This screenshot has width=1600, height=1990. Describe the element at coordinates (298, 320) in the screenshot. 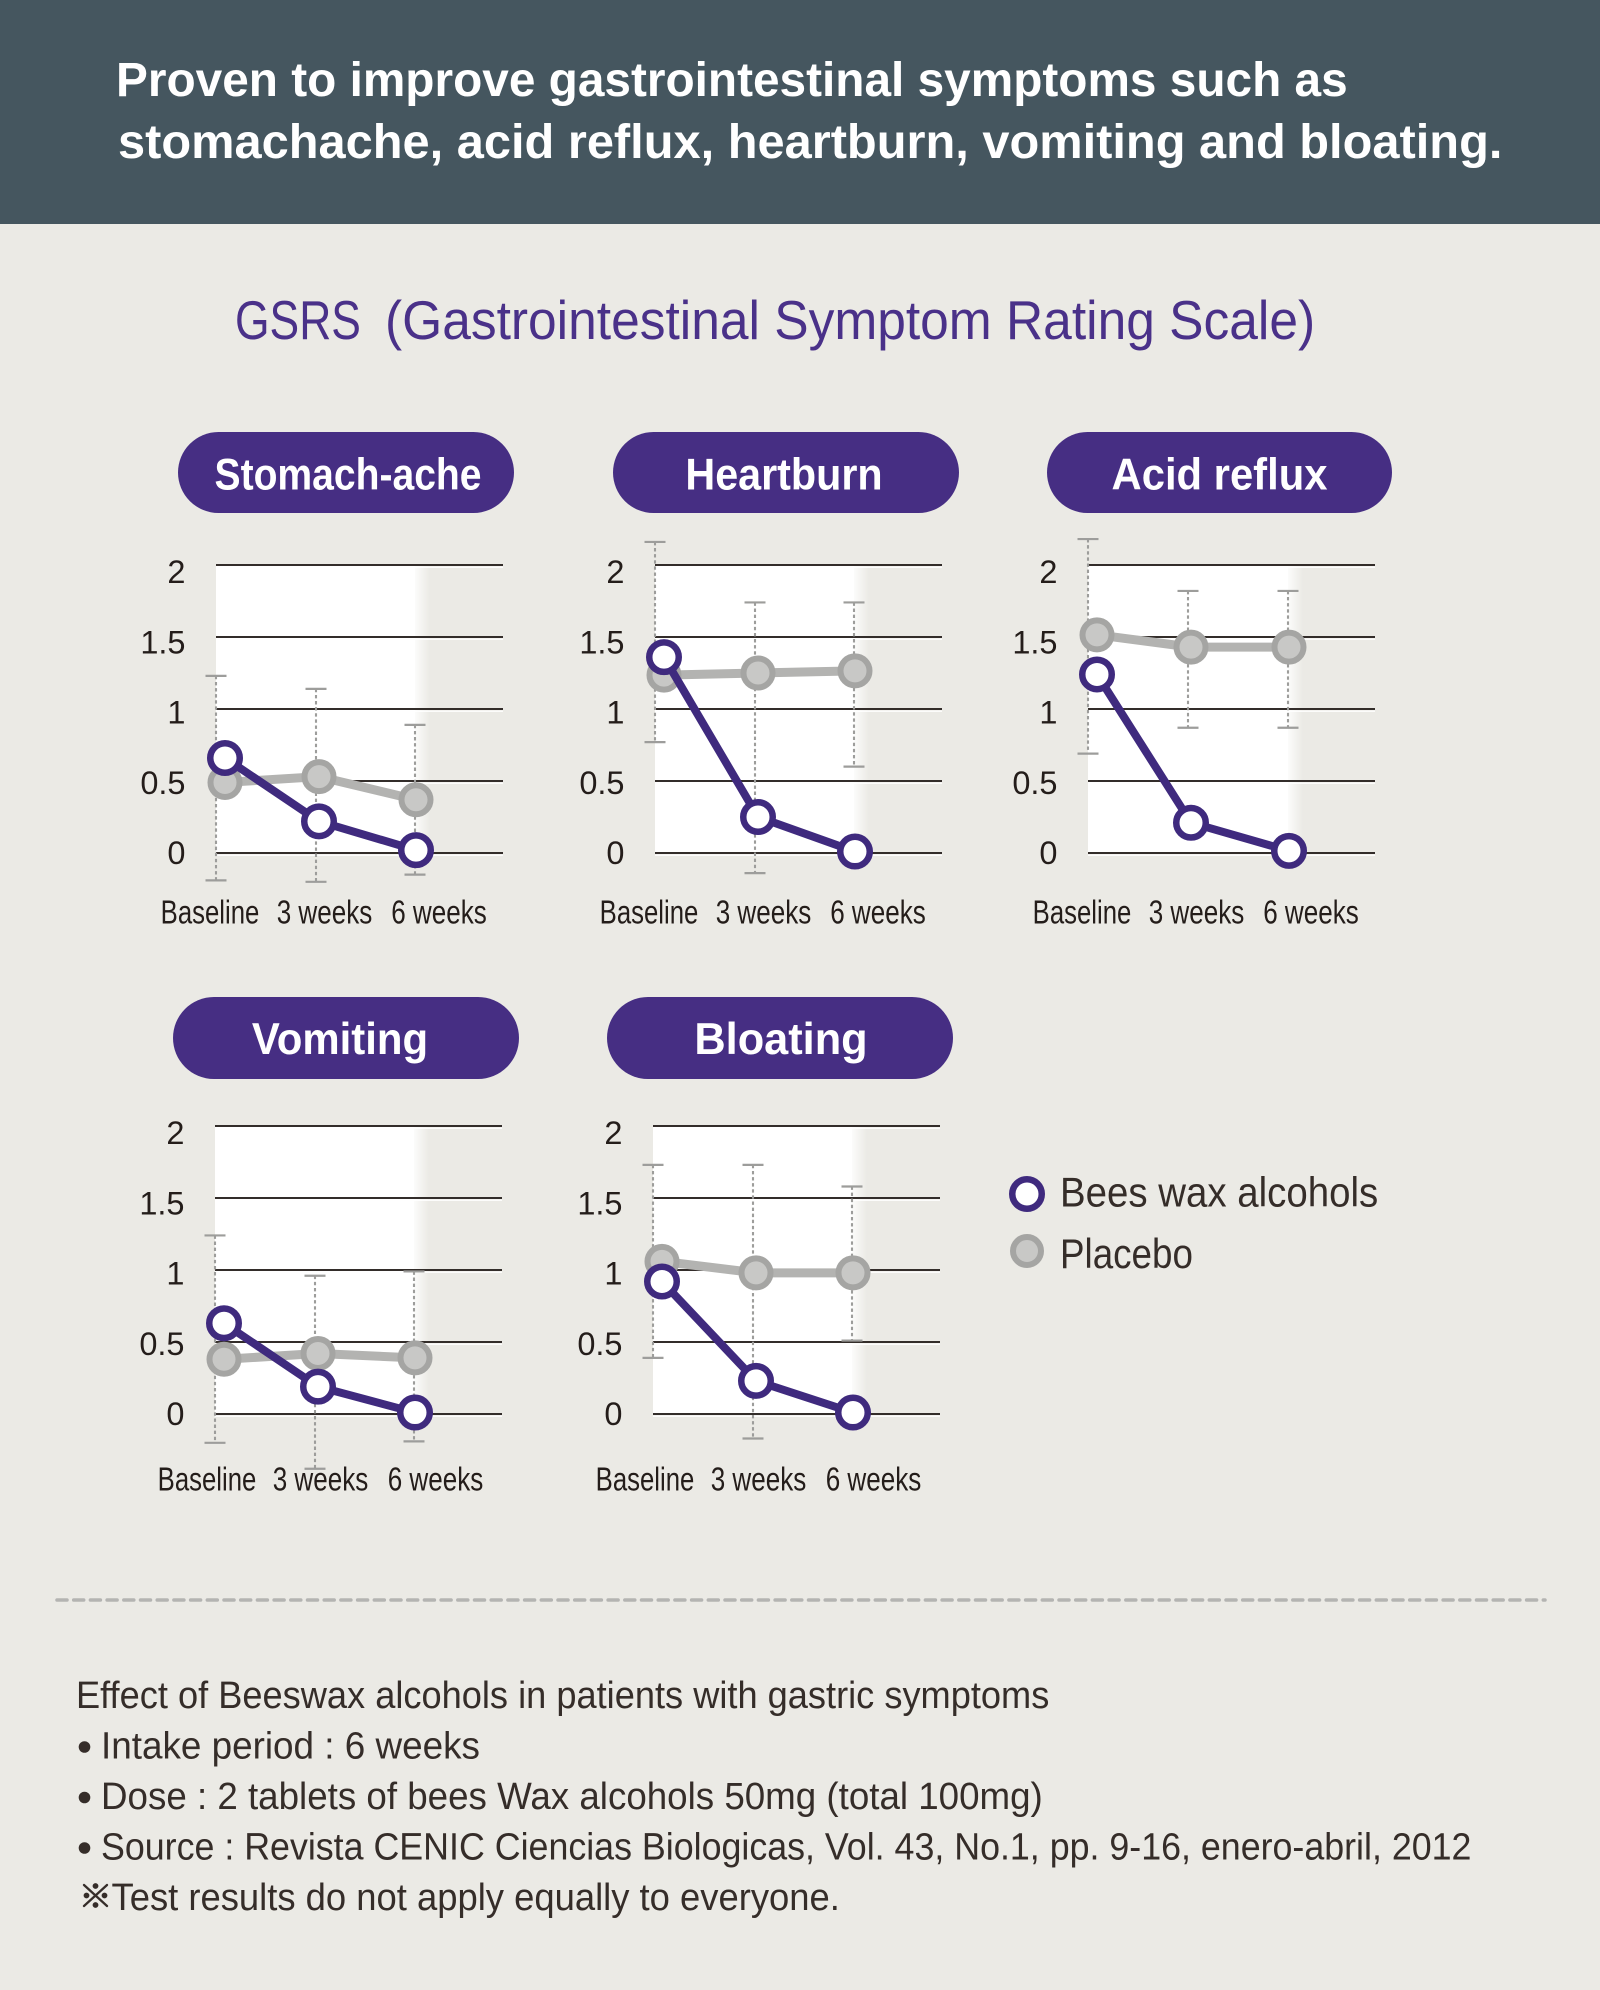

I see `svg-text: GSRS` at that location.